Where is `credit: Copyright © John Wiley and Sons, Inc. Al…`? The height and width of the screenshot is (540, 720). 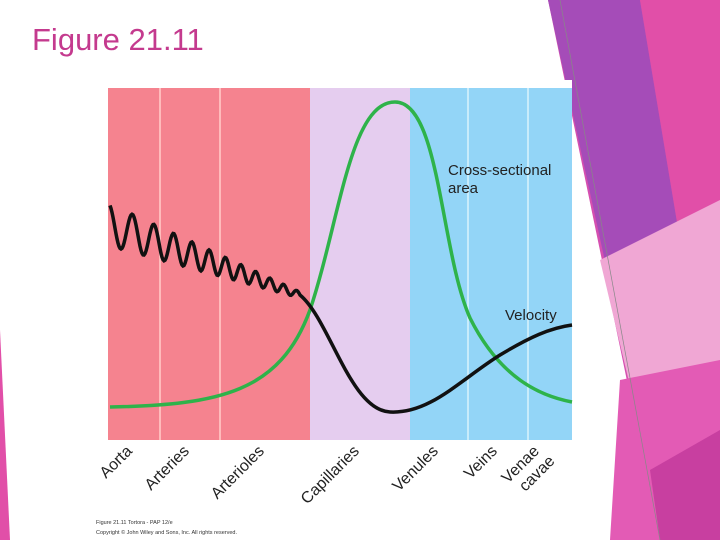 credit: Copyright © John Wiley and Sons, Inc. Al… is located at coordinates (166, 532).